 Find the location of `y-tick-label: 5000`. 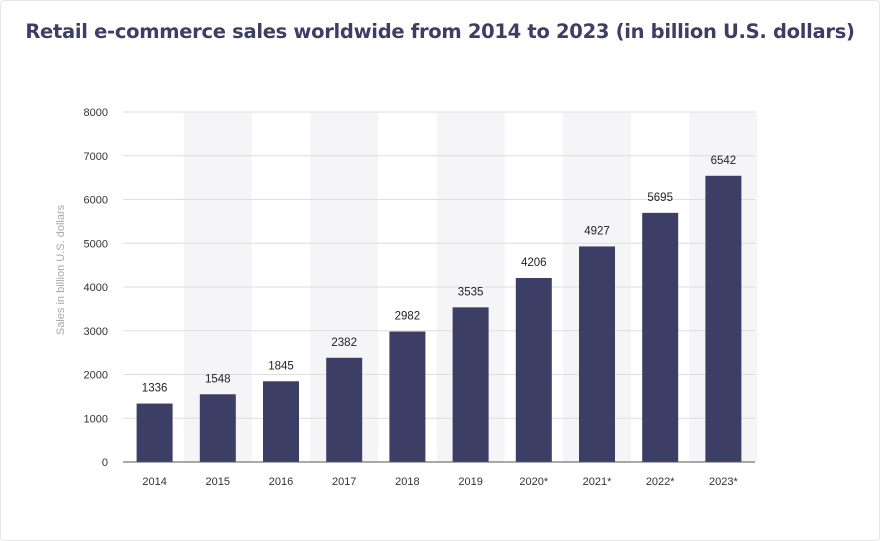

y-tick-label: 5000 is located at coordinates (96, 244).